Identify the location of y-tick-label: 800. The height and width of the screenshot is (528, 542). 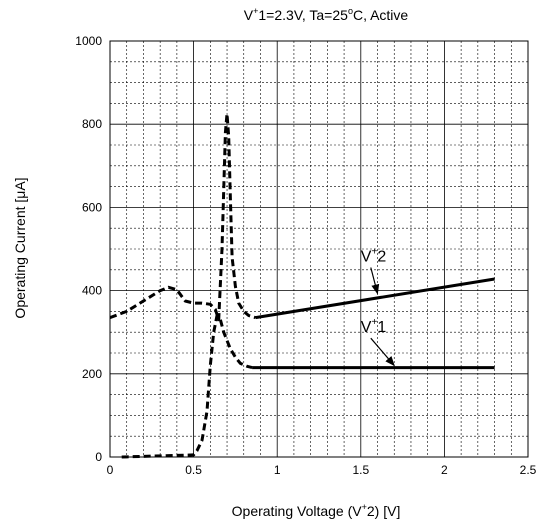
(92, 124).